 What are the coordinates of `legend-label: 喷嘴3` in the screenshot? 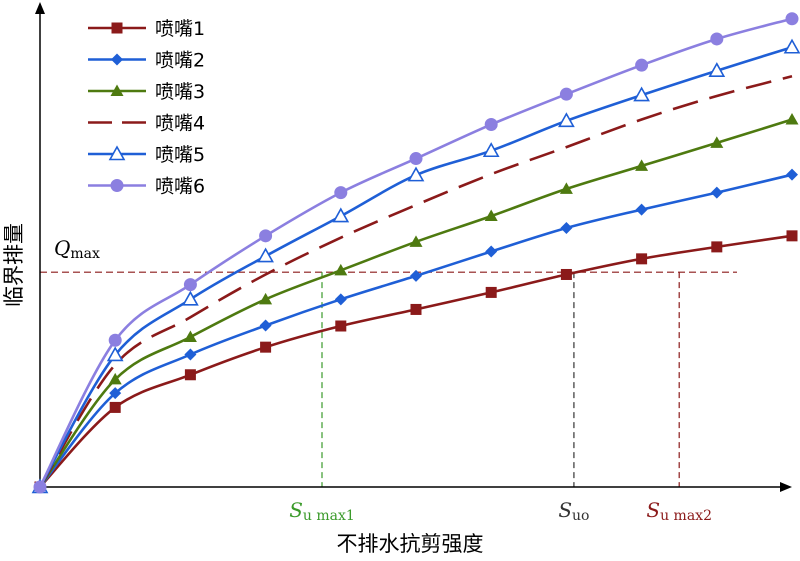 It's located at (180, 92).